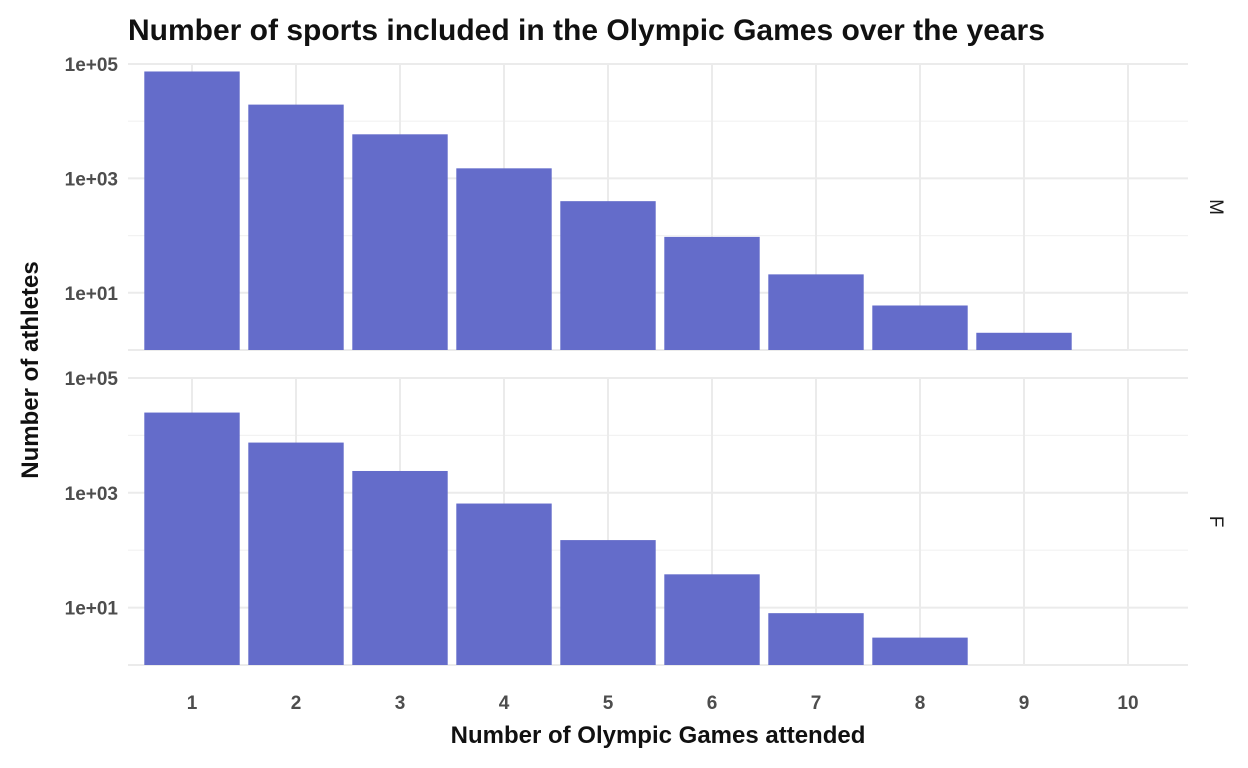  What do you see at coordinates (920, 703) in the screenshot?
I see `x-tick-label: 8` at bounding box center [920, 703].